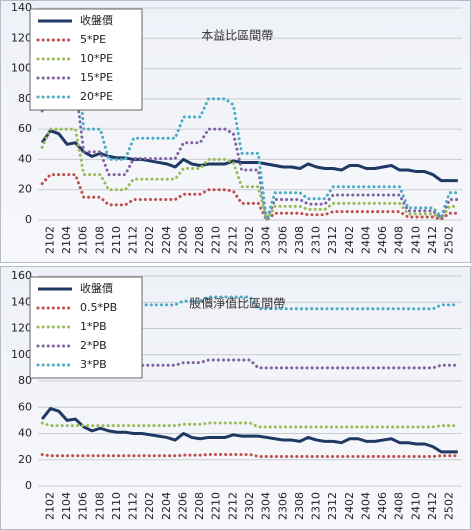  Describe the element at coordinates (96, 58) in the screenshot. I see `legend-label: 10*PE` at that location.